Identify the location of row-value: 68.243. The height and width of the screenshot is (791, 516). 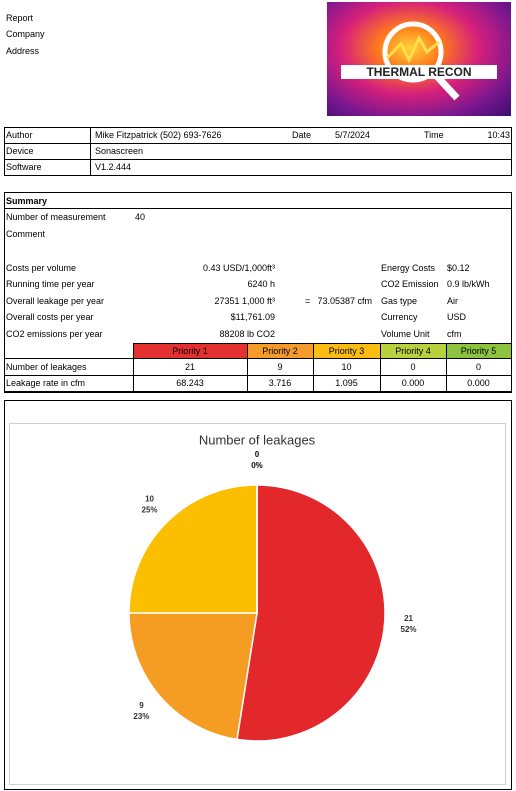
(190, 383).